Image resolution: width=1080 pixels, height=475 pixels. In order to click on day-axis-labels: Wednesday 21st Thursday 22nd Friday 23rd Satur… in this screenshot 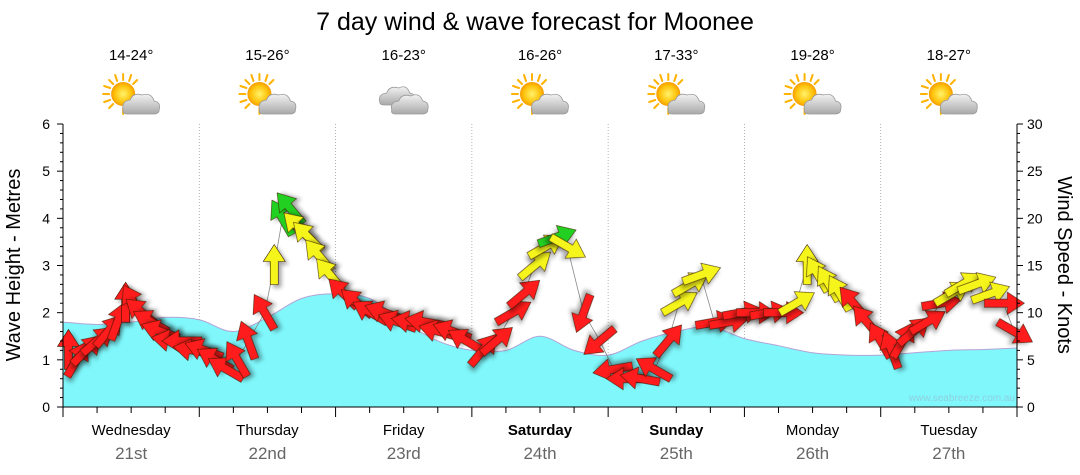, I will do `click(535, 442)`.